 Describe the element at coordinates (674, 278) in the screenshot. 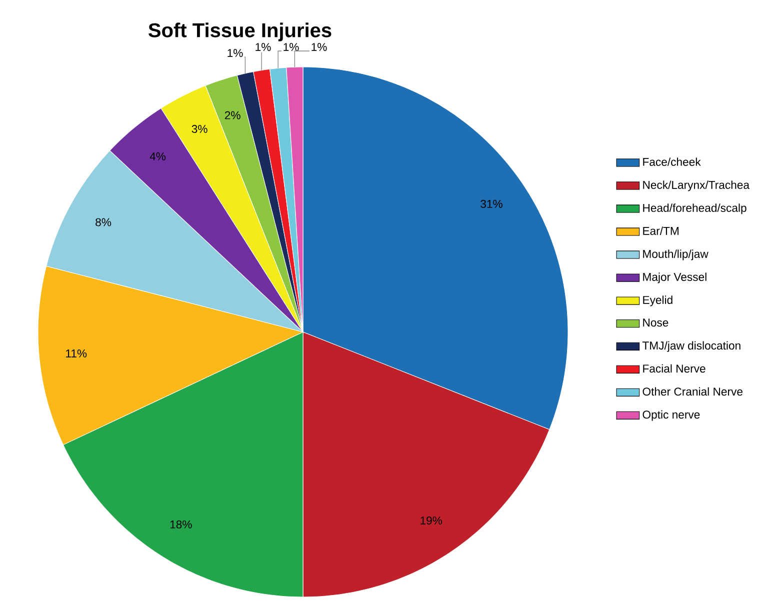

I see `legend-label: Major Vessel` at that location.